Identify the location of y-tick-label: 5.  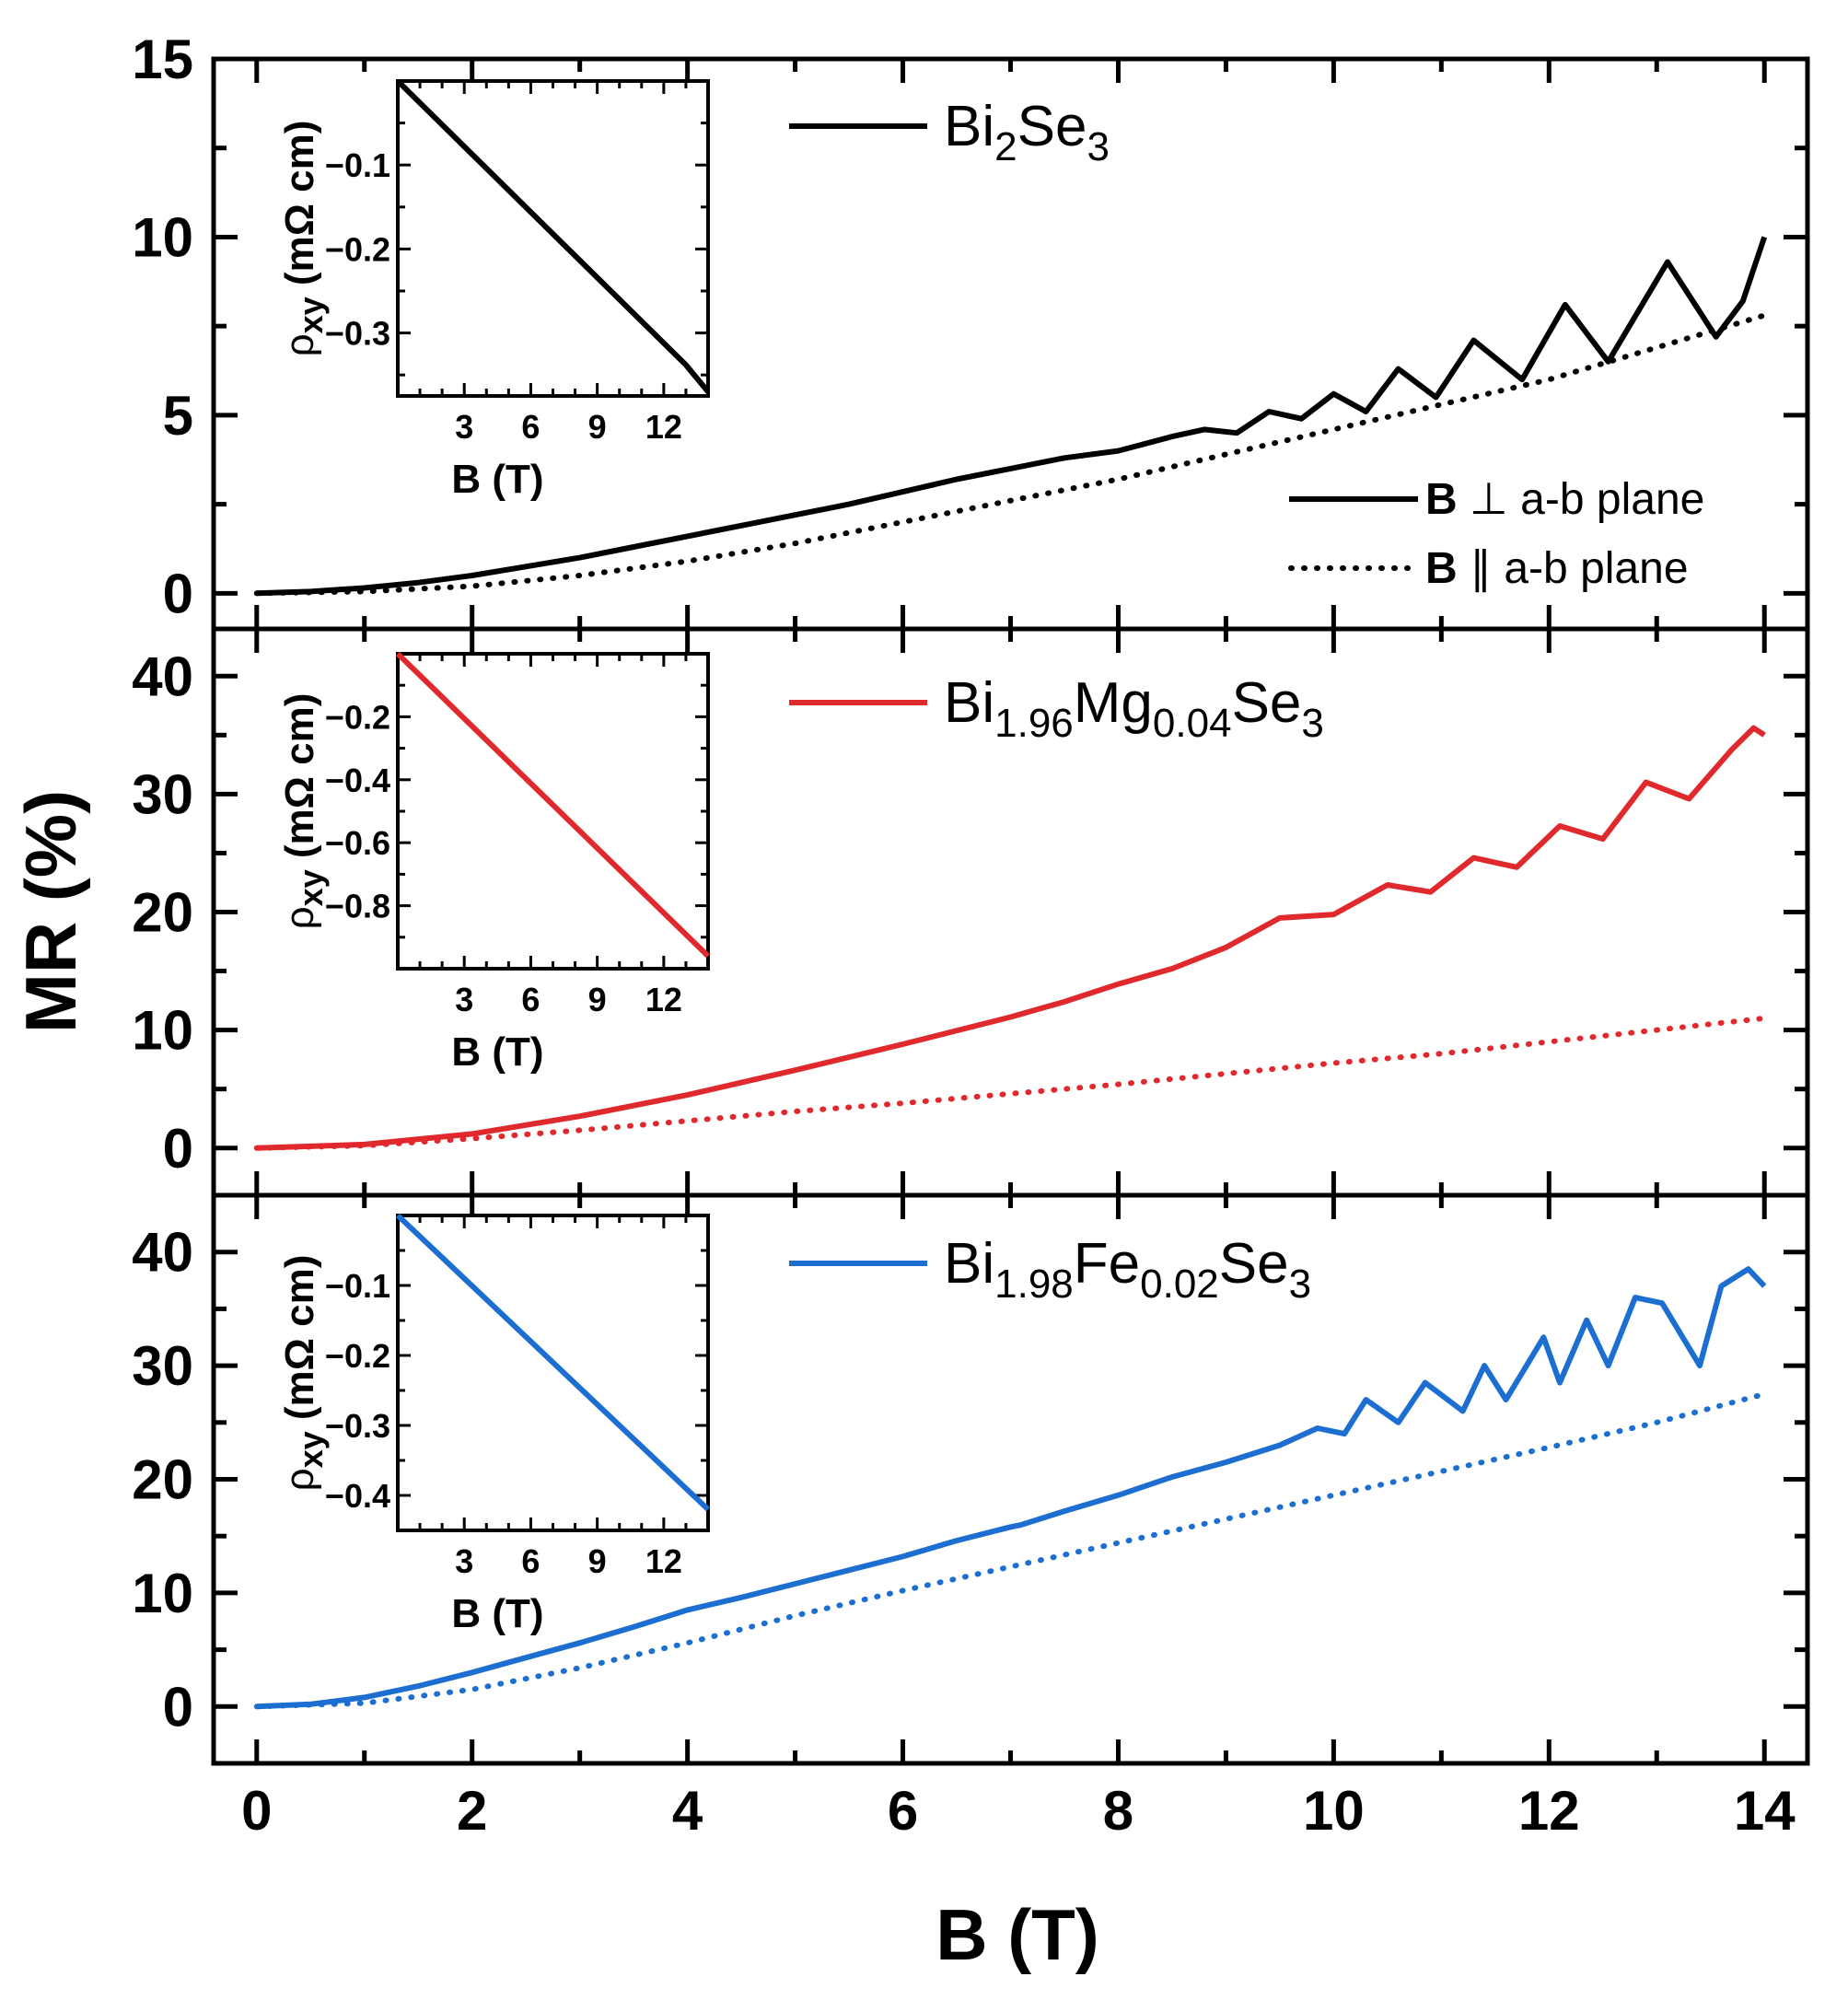
(178, 416).